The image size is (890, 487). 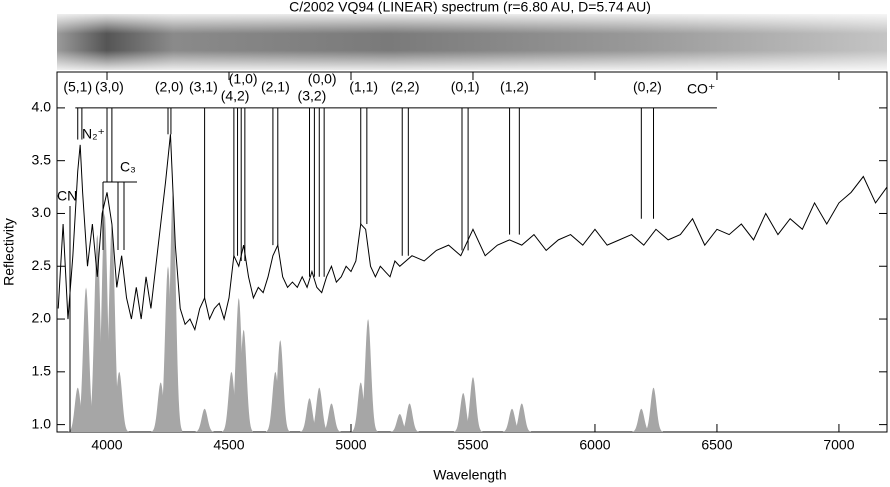 I want to click on band-label: (3,2), so click(x=312, y=96).